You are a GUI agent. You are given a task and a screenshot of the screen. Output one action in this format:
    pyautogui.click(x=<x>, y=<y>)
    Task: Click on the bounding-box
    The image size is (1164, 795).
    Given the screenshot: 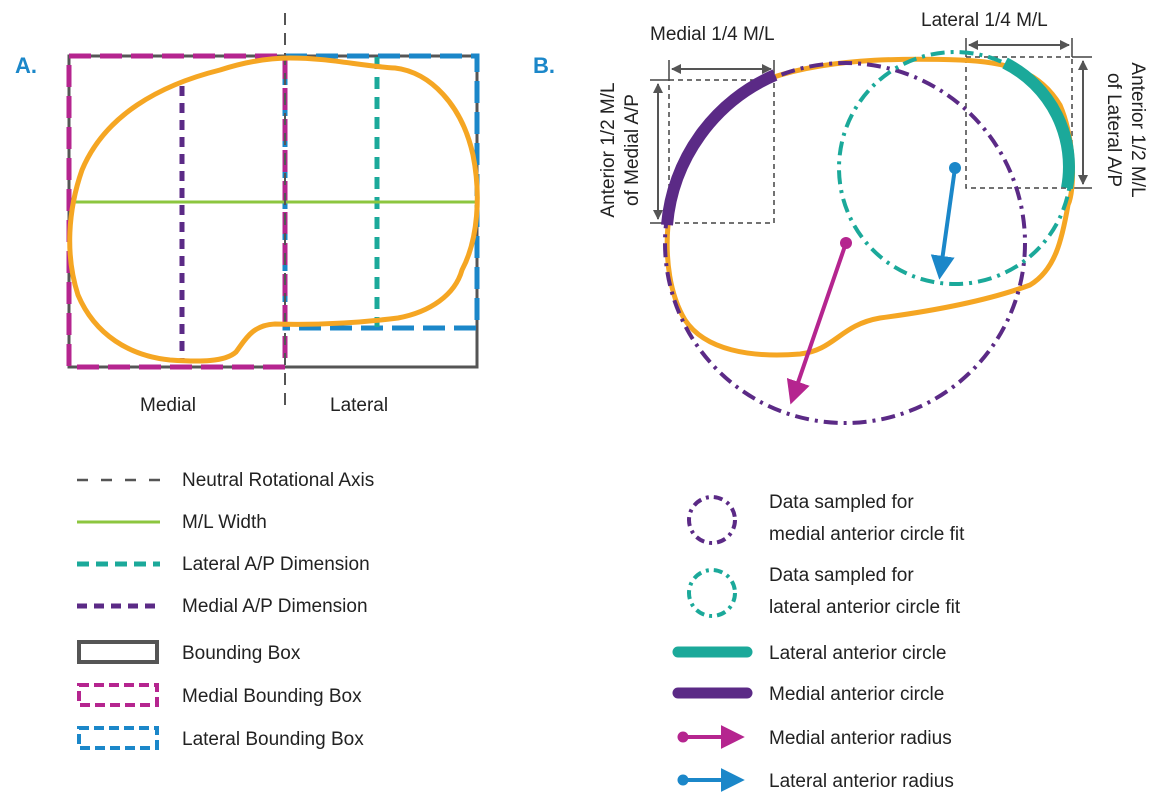 What is the action you would take?
    pyautogui.click(x=273, y=211)
    